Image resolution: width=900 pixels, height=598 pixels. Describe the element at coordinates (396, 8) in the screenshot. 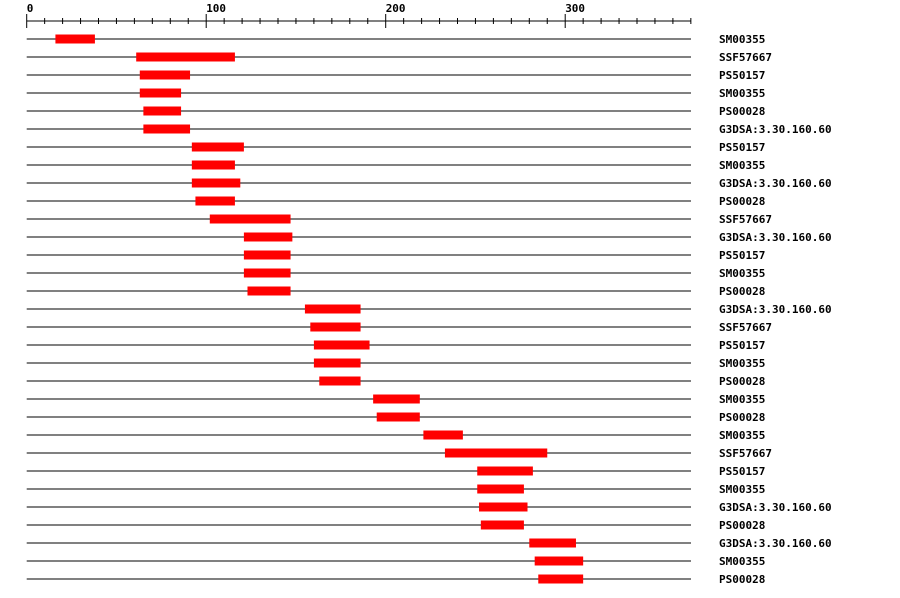

I see `axis-tick-label: 200` at that location.